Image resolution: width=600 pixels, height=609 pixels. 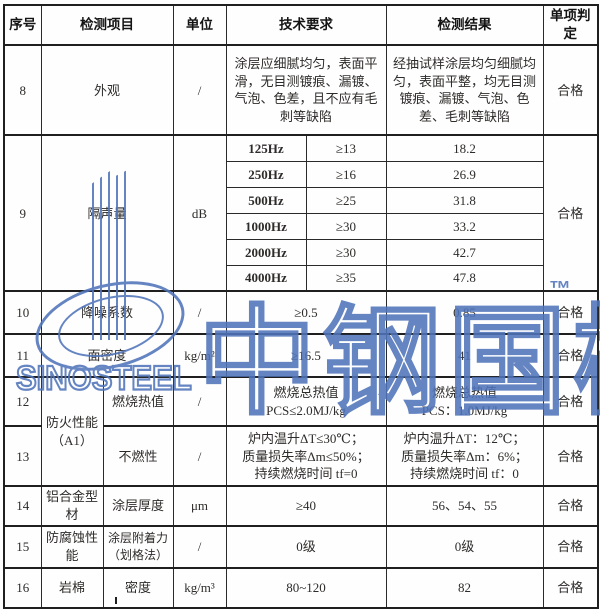 I want to click on row15-unit: /, so click(x=199, y=546).